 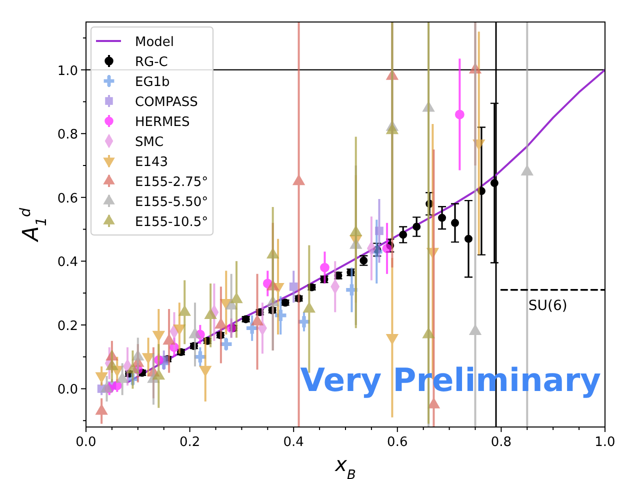 I want to click on y-tick-label: 0.6, so click(x=67, y=198).